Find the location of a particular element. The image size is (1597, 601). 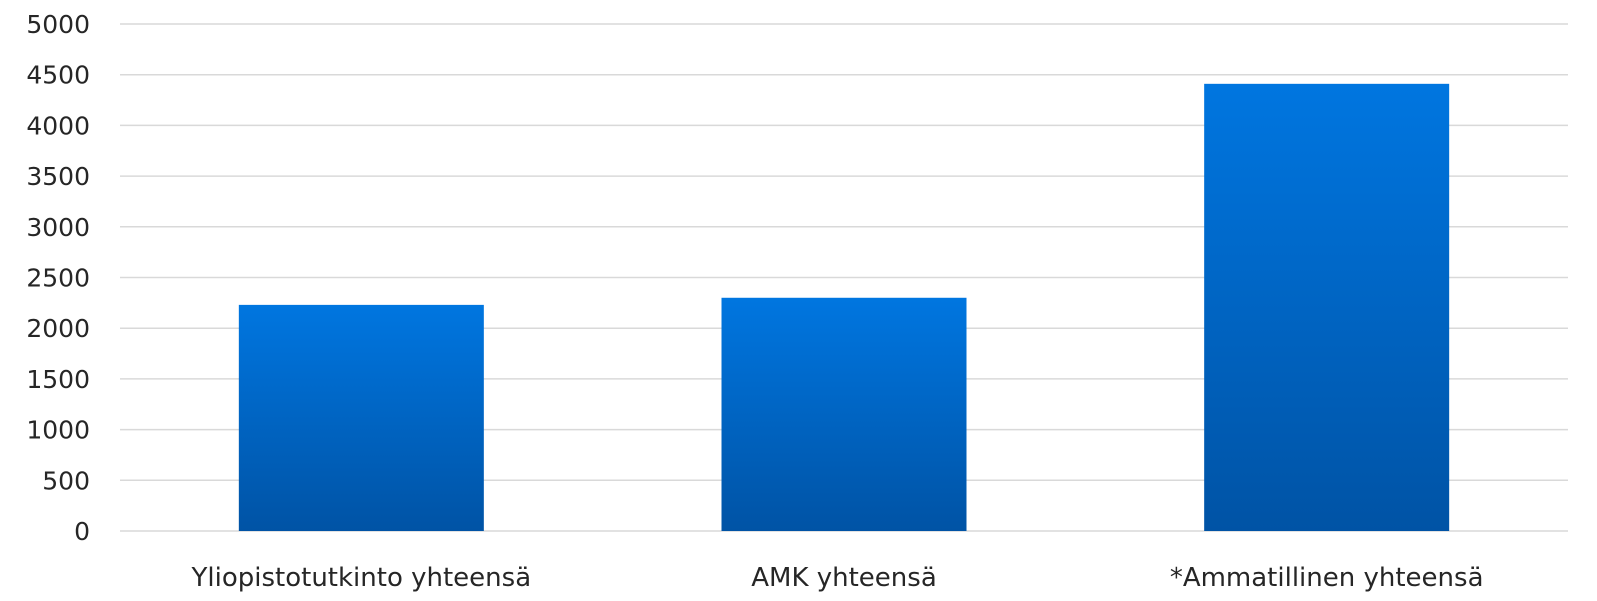

x-category-label: AMK yhteensä is located at coordinates (844, 578).